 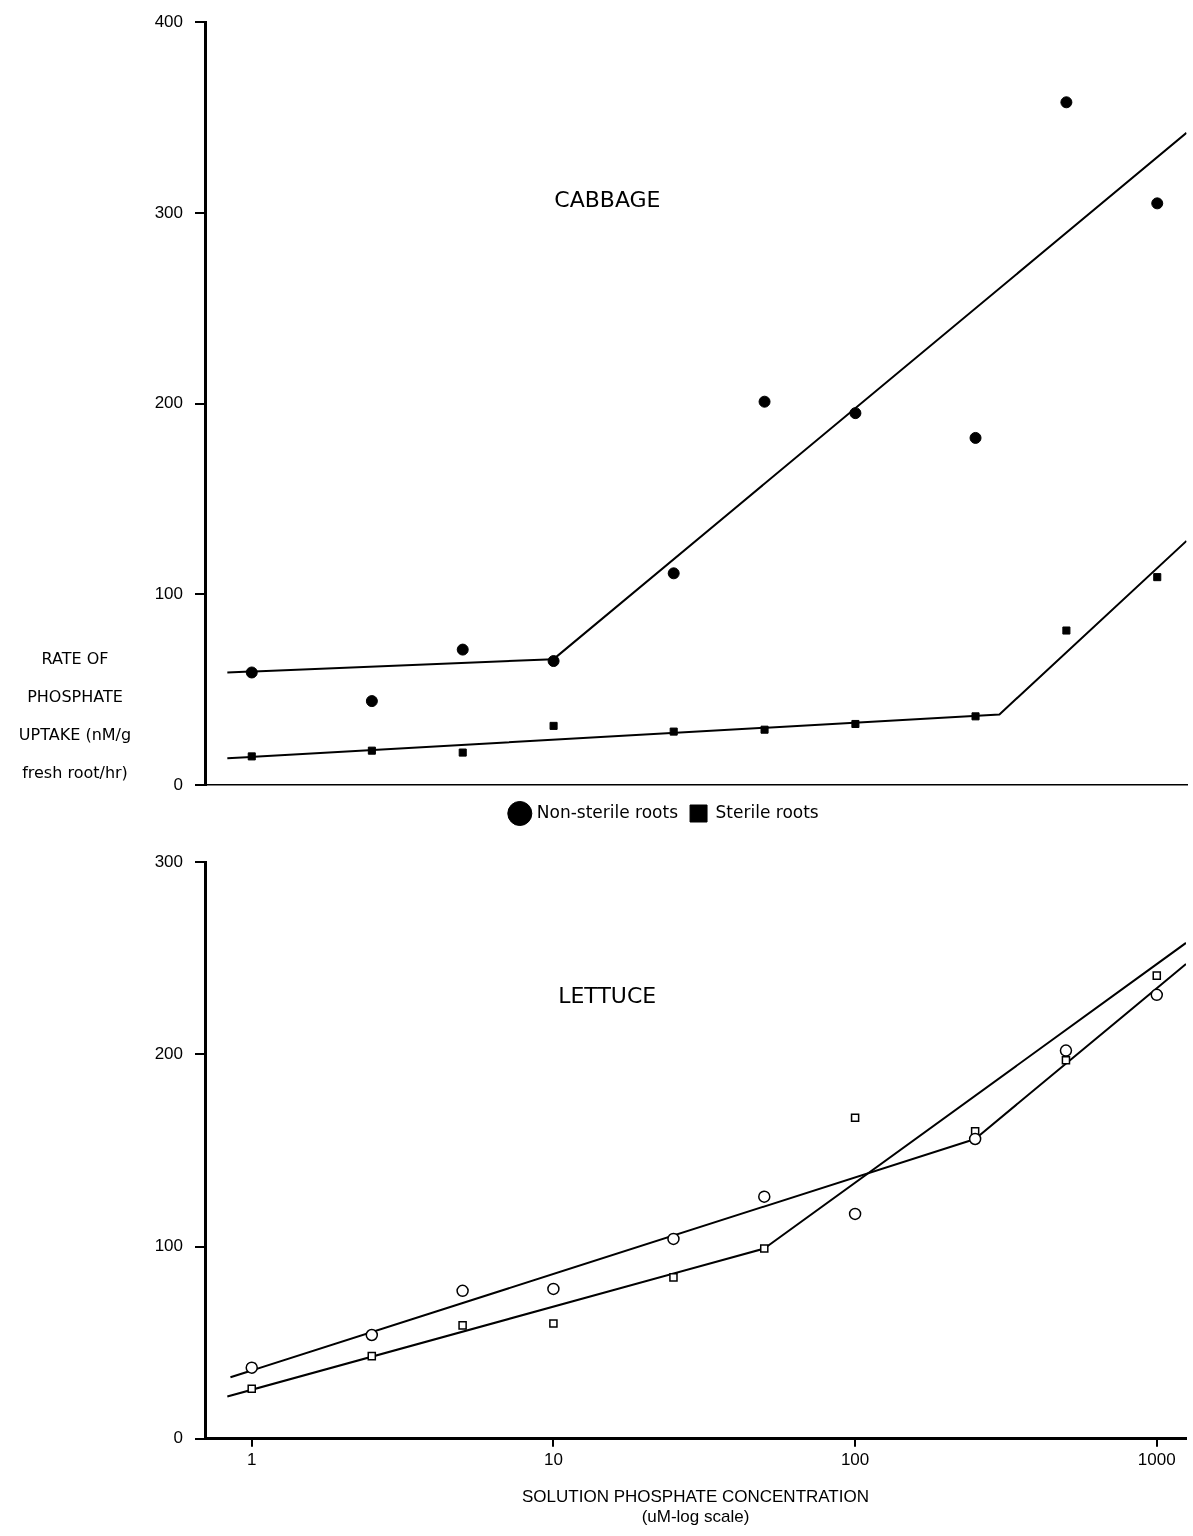 I want to click on x-axis-title: SOLUTION PHOSPHATE CONCENTRATION (uM-log scale), so click(x=695, y=1507).